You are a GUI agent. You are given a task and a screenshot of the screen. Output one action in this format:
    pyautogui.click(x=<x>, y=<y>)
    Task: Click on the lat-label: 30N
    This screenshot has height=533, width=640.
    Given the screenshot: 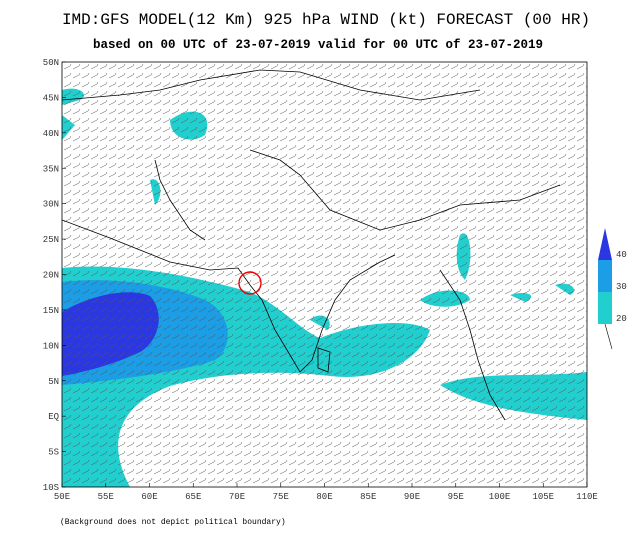 What is the action you would take?
    pyautogui.click(x=51, y=205)
    